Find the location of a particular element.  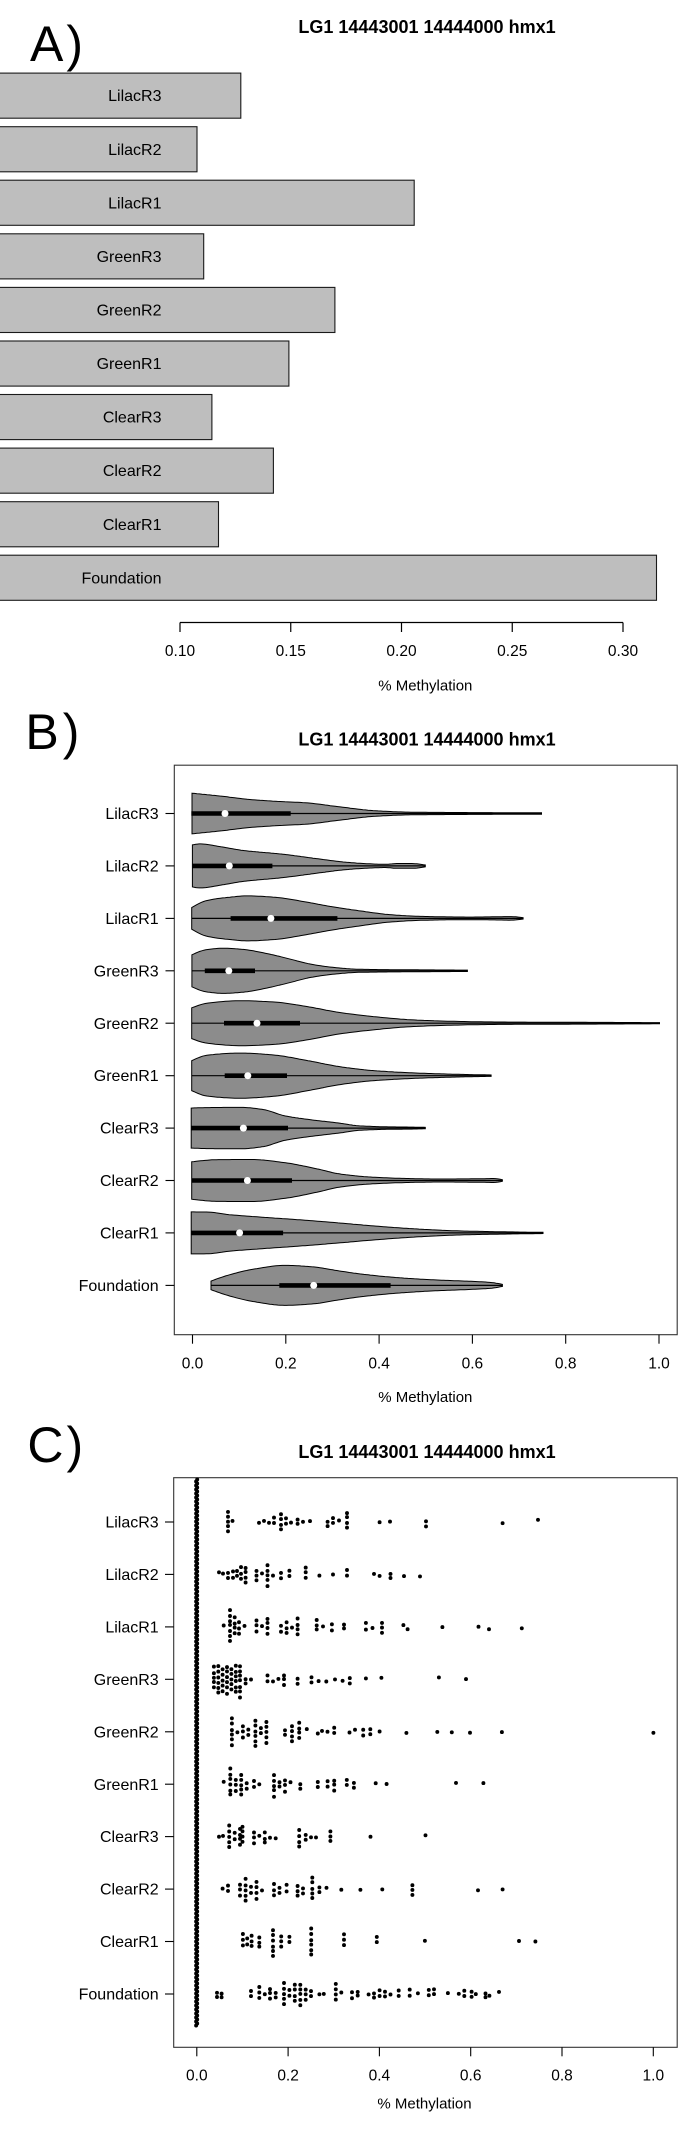

svg-text: 0.15 is located at coordinates (291, 651).